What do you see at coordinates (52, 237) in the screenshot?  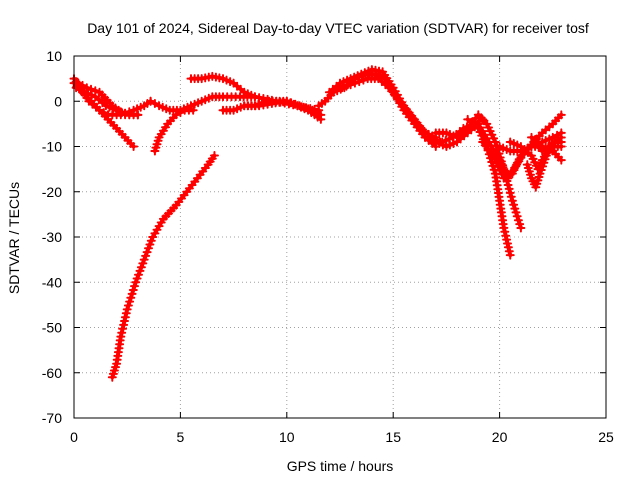 I see `y-tick-label: -30` at bounding box center [52, 237].